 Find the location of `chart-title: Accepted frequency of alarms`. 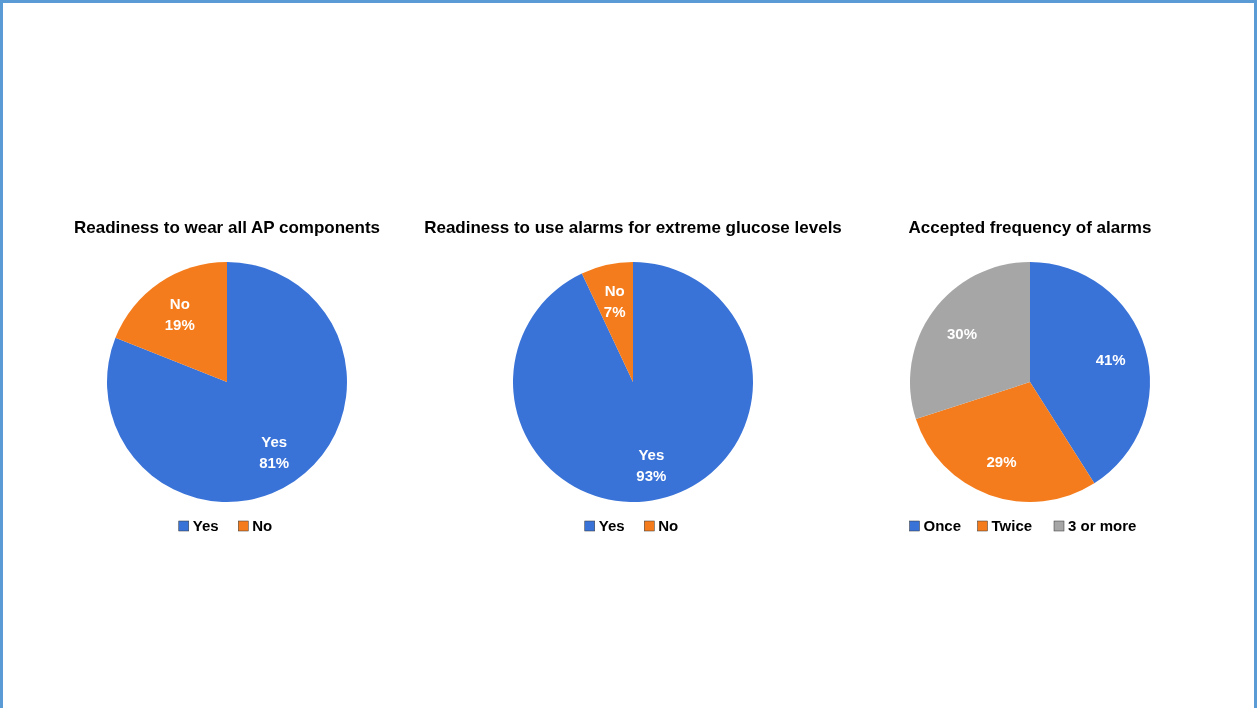

chart-title: Accepted frequency of alarms is located at coordinates (1030, 227).